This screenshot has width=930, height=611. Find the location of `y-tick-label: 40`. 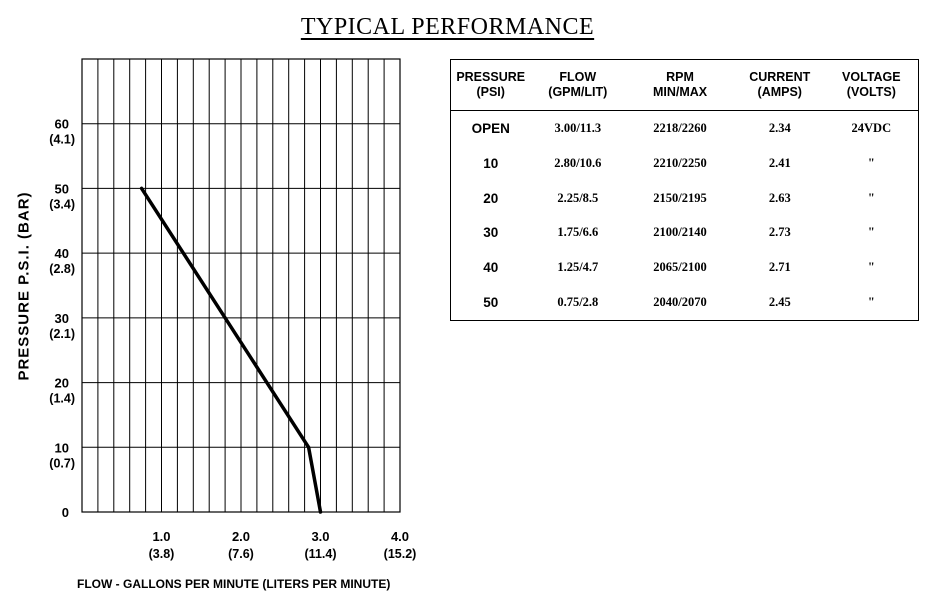

y-tick-label: 40 is located at coordinates (62, 253).